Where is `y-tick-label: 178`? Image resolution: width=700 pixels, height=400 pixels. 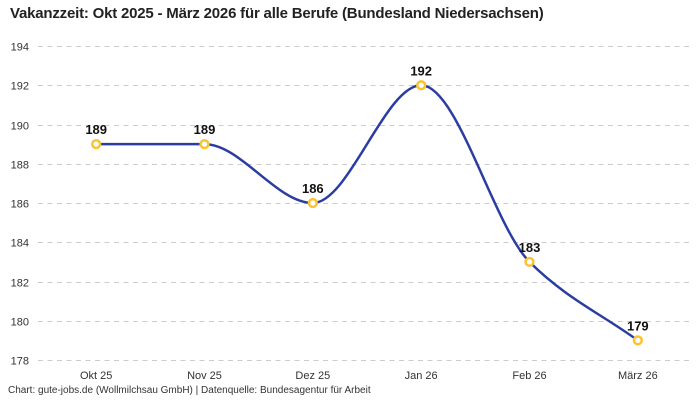
y-tick-label: 178 is located at coordinates (20, 362).